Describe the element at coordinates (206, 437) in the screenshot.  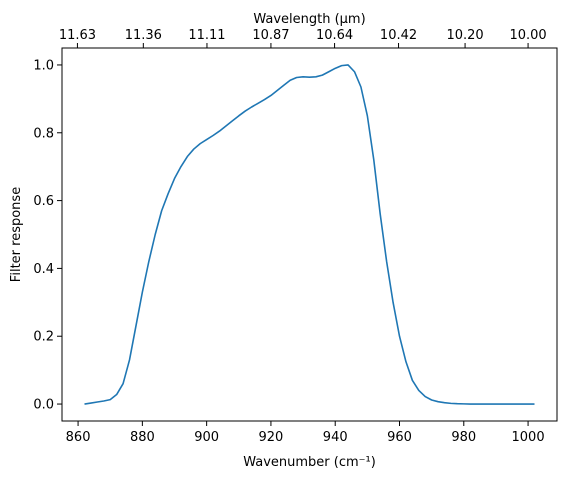
I see `x-tick-label: 900` at that location.